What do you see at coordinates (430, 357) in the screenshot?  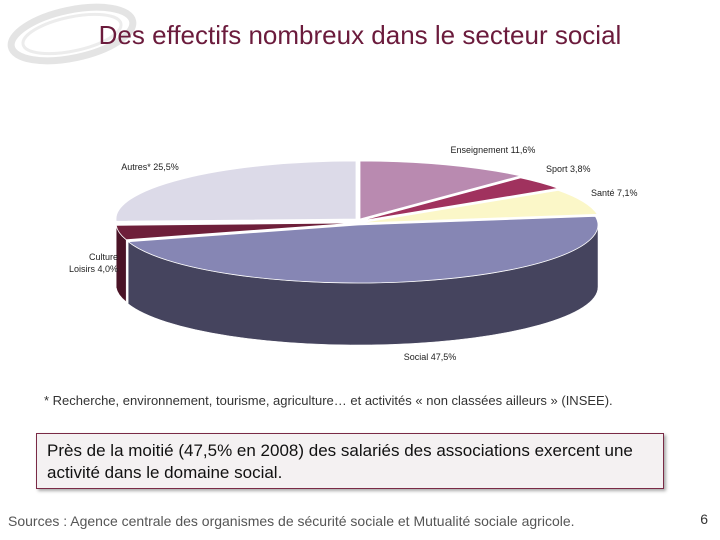 I see `slice-label-social: Social 47,5%` at bounding box center [430, 357].